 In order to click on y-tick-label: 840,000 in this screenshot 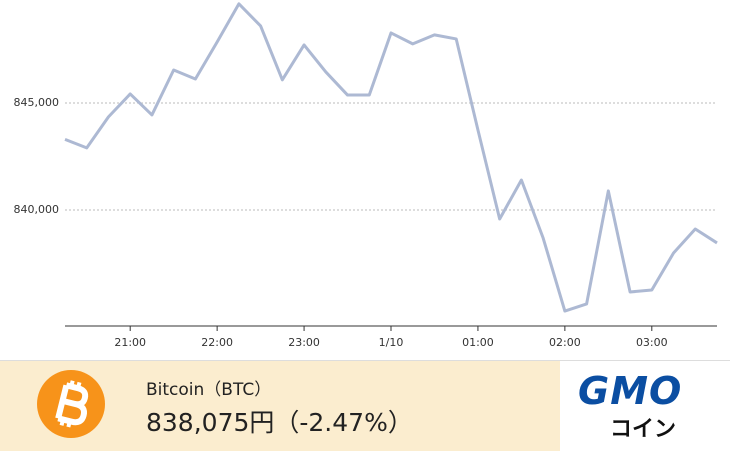, I will do `click(37, 209)`.